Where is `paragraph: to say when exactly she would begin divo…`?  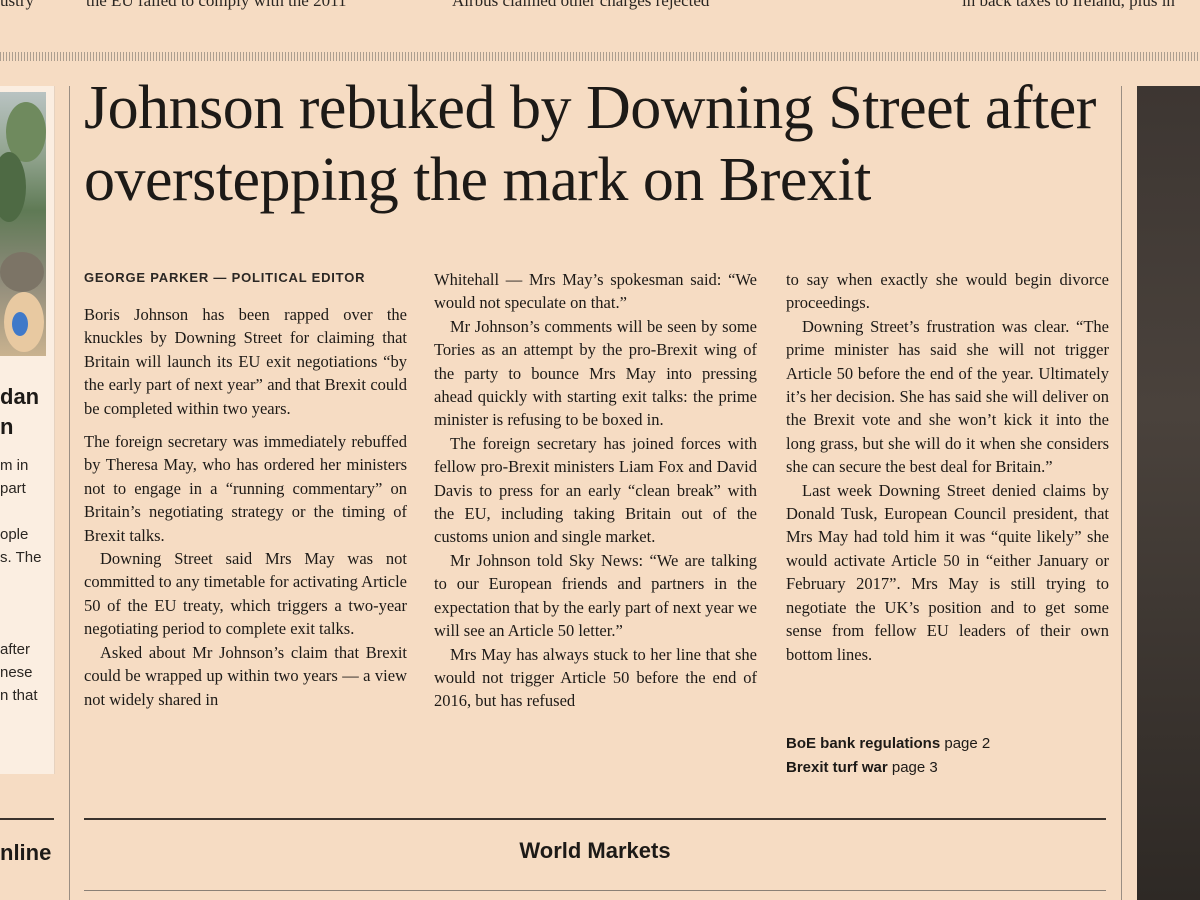 paragraph: to say when exactly she would begin divo… is located at coordinates (947, 291).